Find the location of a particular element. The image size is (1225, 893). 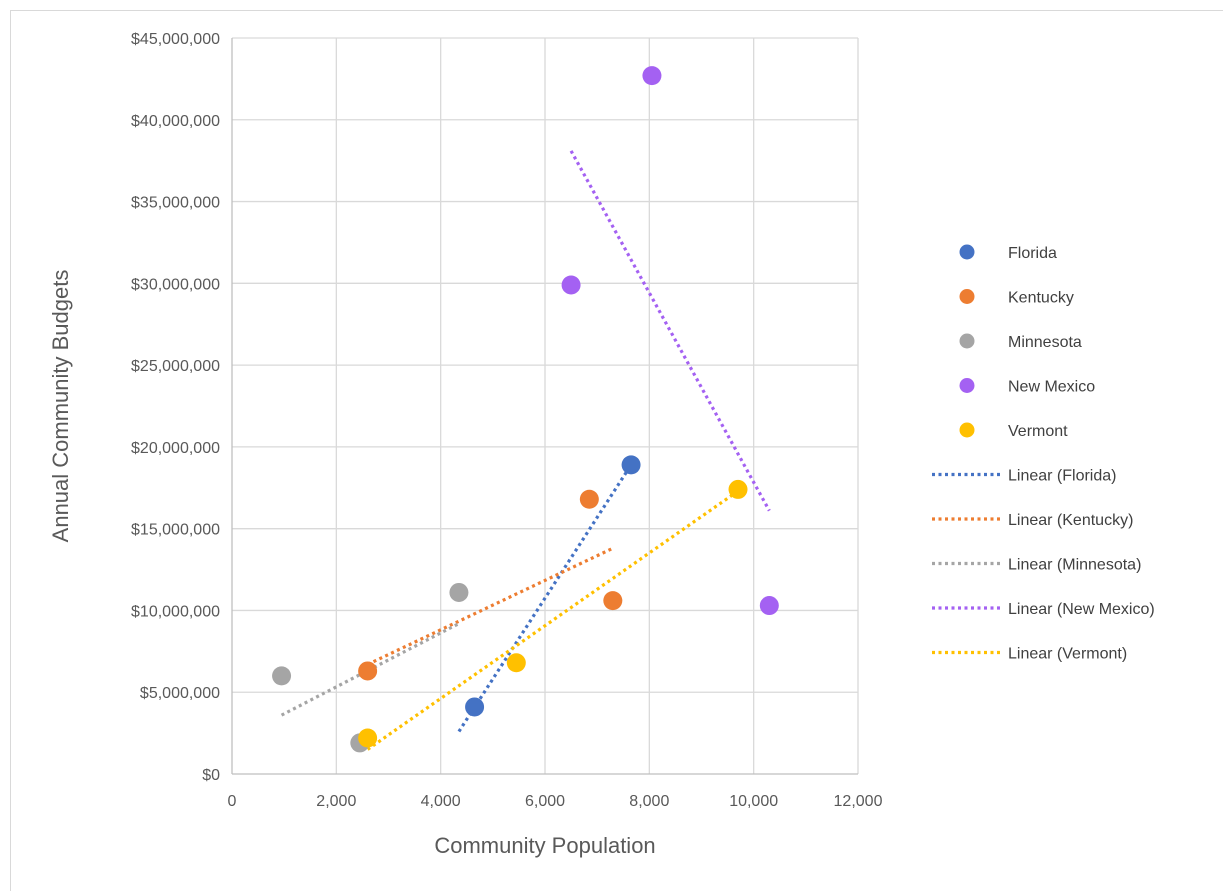

x-tick-label: 12,000 is located at coordinates (858, 801).